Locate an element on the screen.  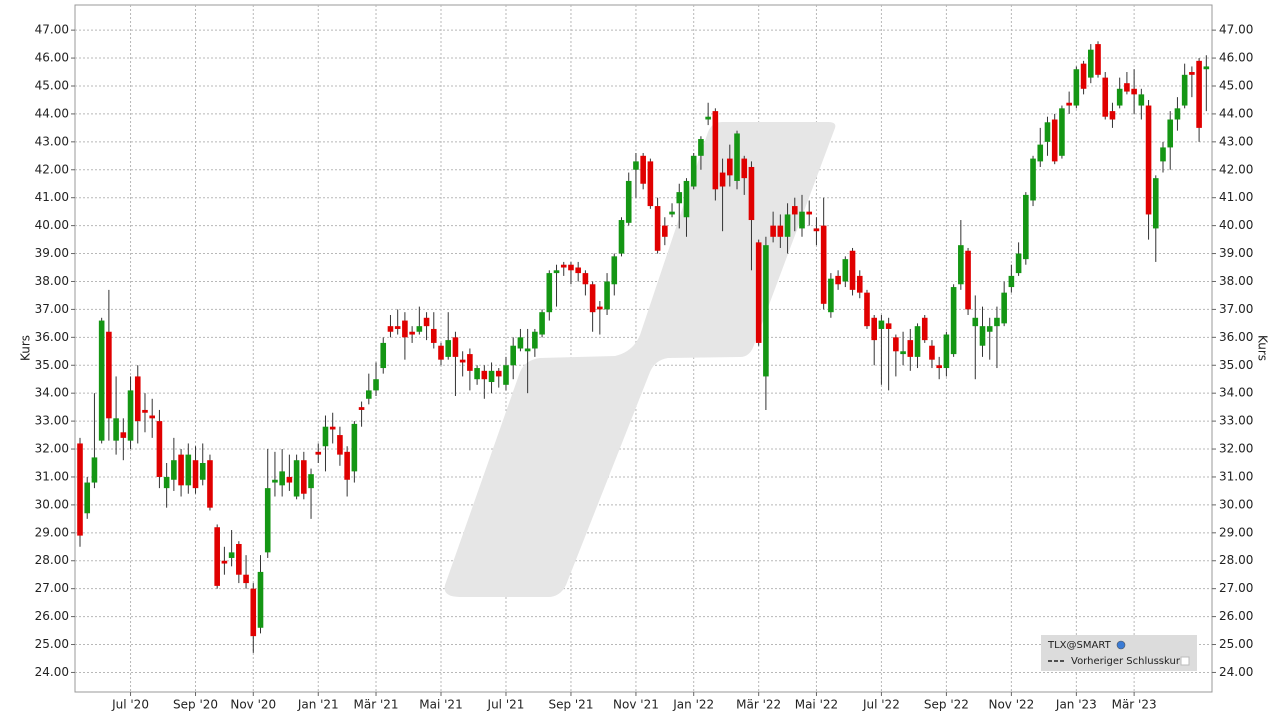
legend-icon is located at coordinates (1121, 645).